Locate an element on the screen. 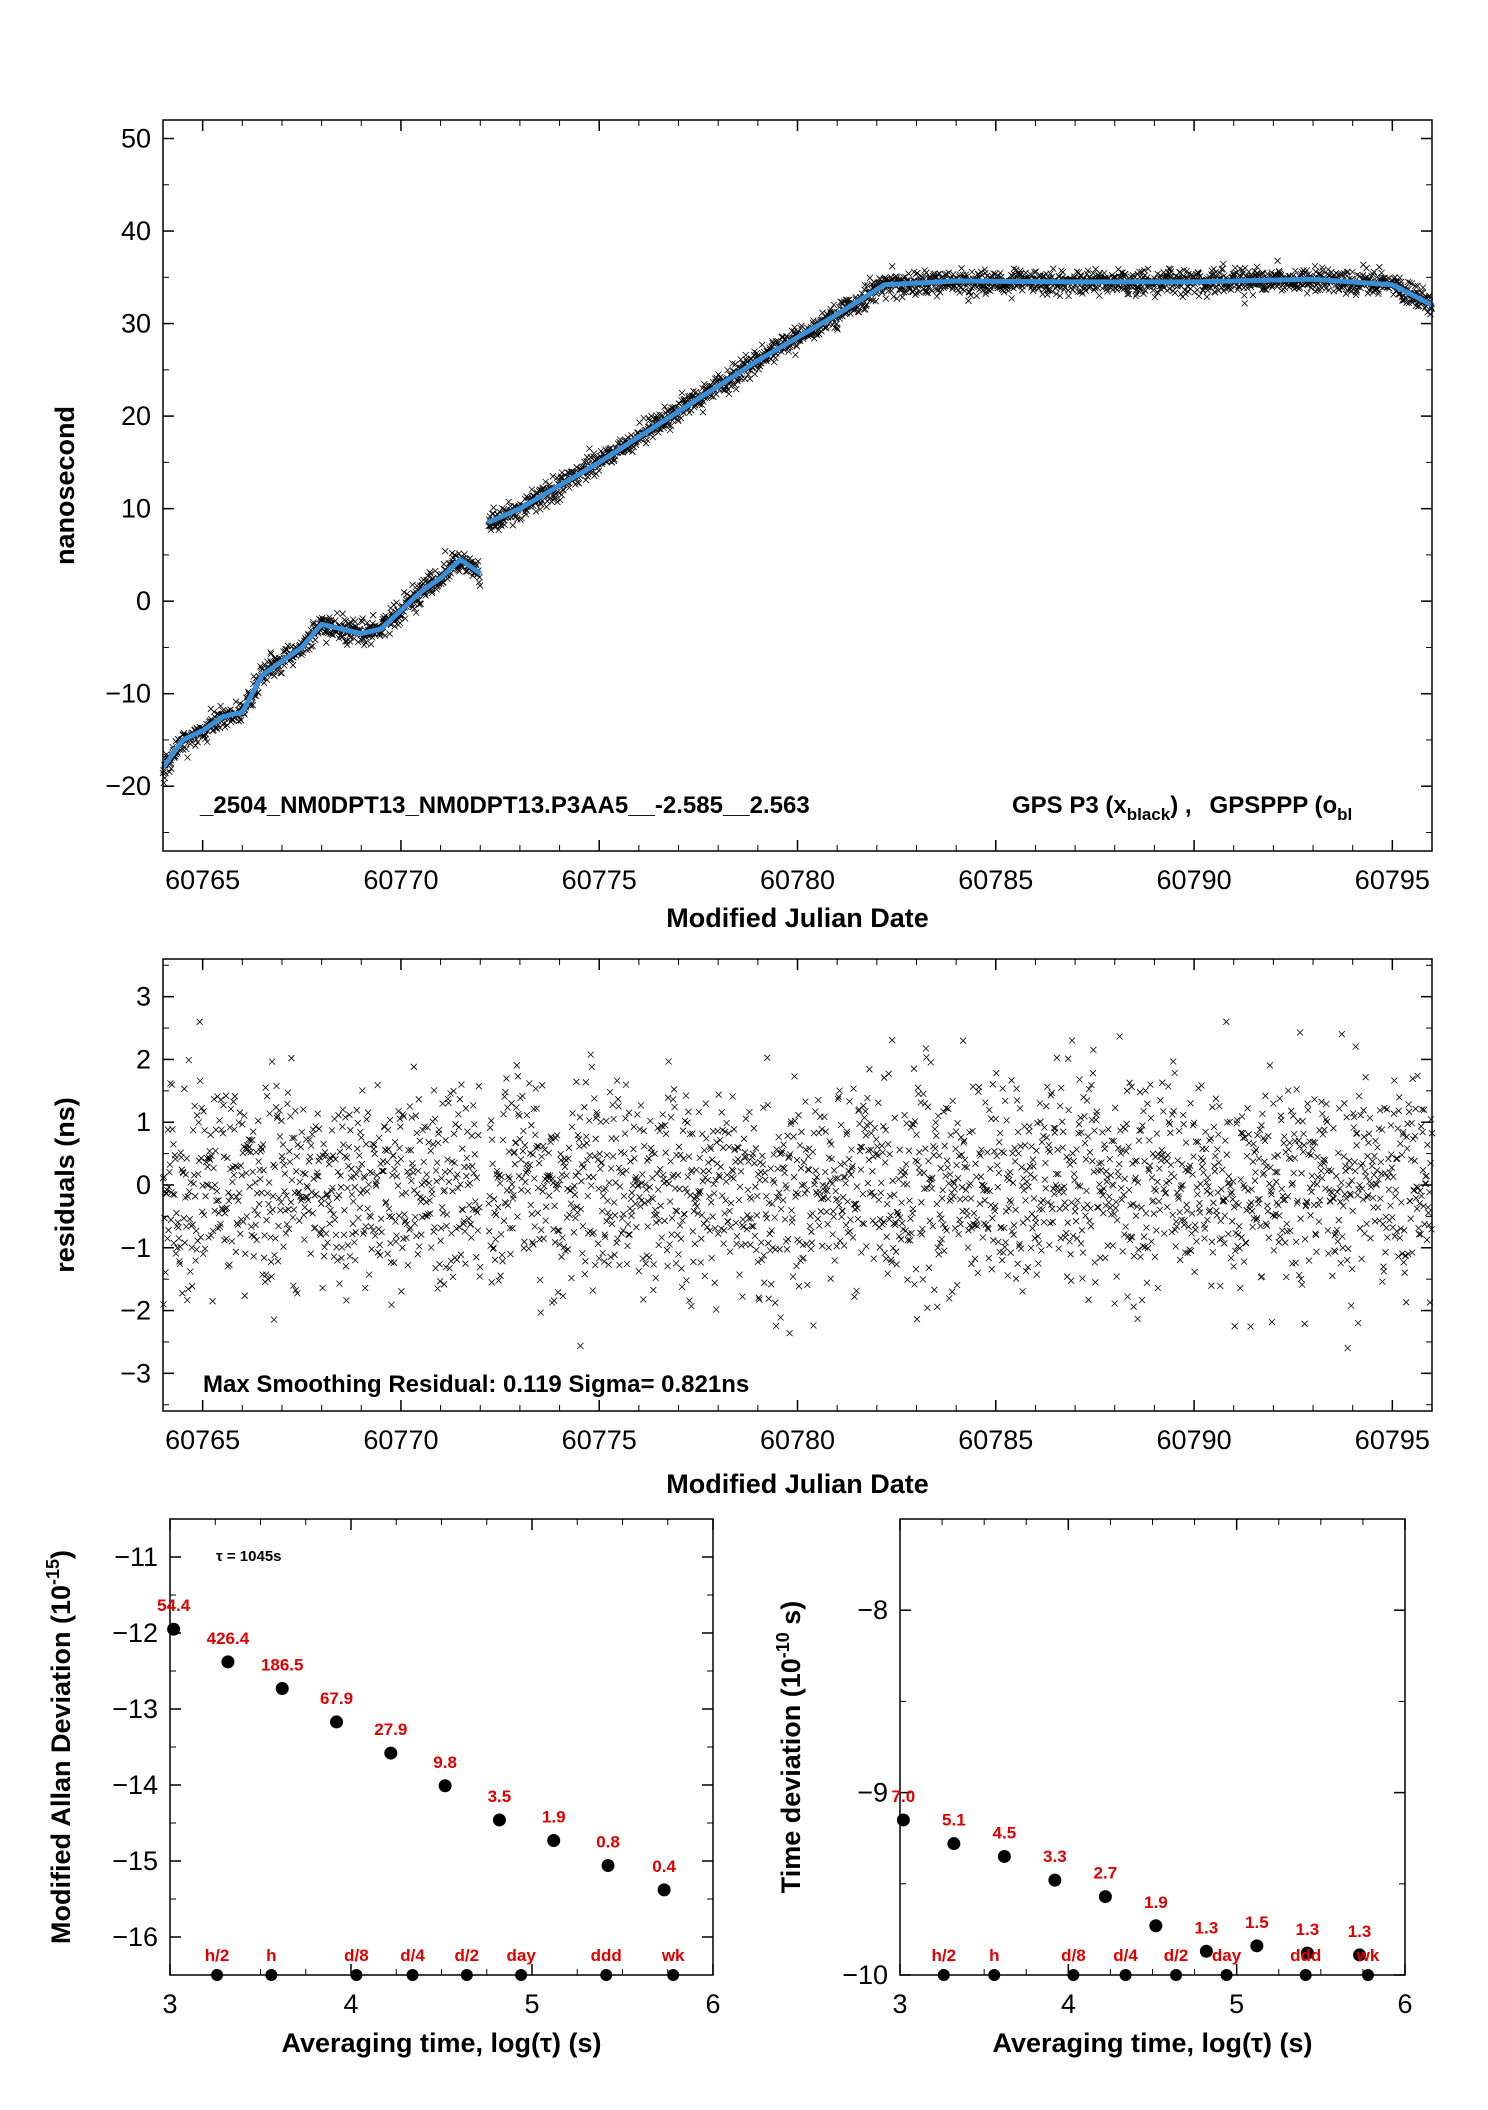 The width and height of the screenshot is (1488, 2110). x-tick-label: 60770 is located at coordinates (400, 880).